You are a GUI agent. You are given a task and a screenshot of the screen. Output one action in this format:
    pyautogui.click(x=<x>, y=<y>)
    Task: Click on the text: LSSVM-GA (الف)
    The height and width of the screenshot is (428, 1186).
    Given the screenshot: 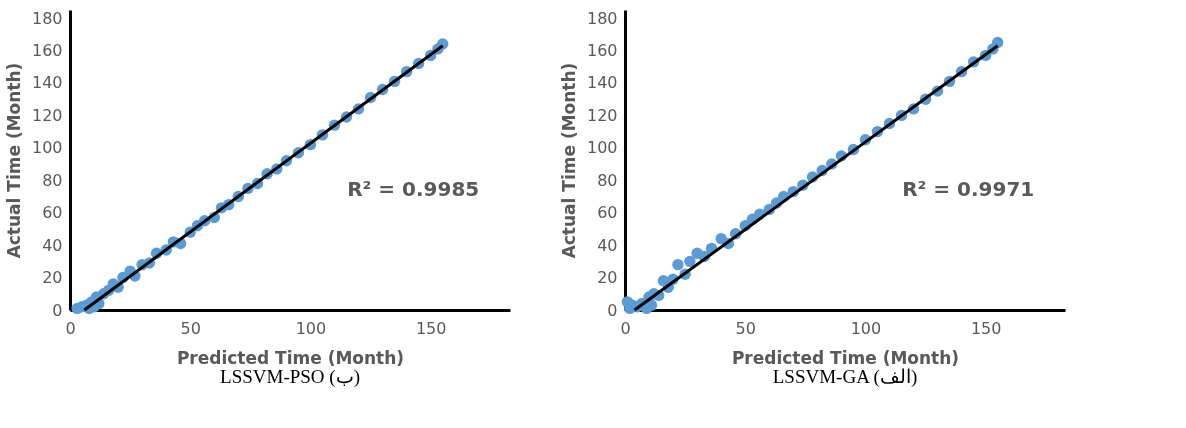 What is the action you would take?
    pyautogui.click(x=845, y=377)
    